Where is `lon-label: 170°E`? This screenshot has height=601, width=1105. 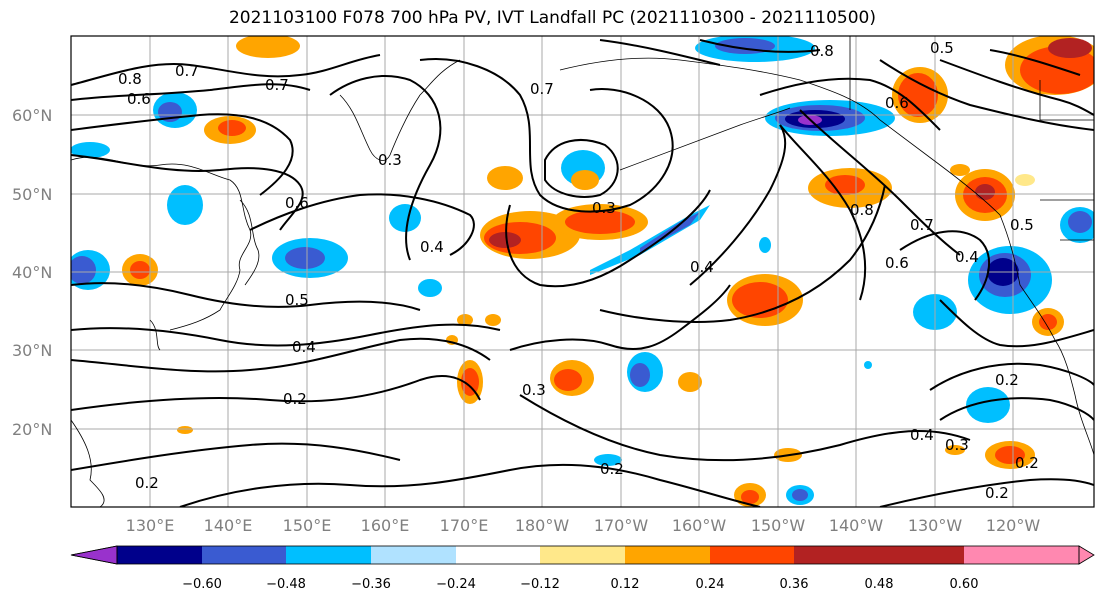 lon-label: 170°E is located at coordinates (464, 525).